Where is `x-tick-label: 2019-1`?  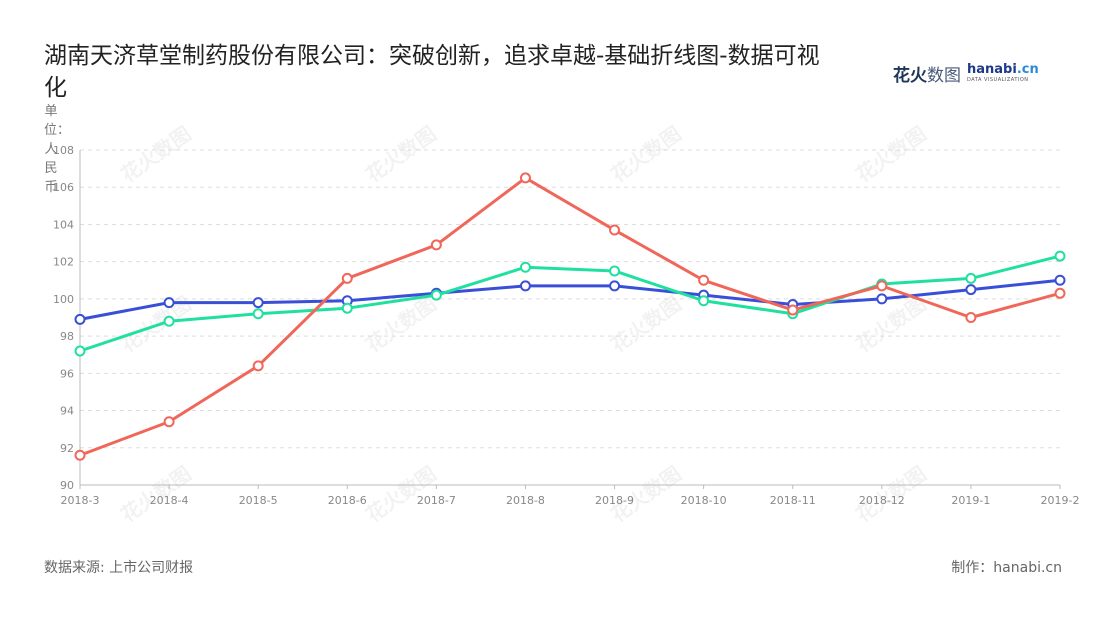
x-tick-label: 2019-1 is located at coordinates (970, 500).